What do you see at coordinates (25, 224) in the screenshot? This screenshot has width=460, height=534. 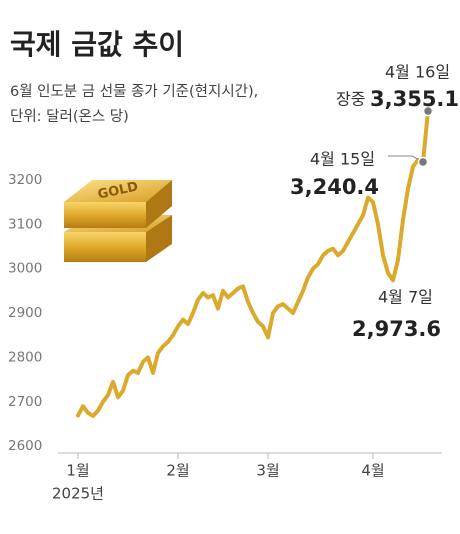 I see `y-tick-label: 3100` at bounding box center [25, 224].